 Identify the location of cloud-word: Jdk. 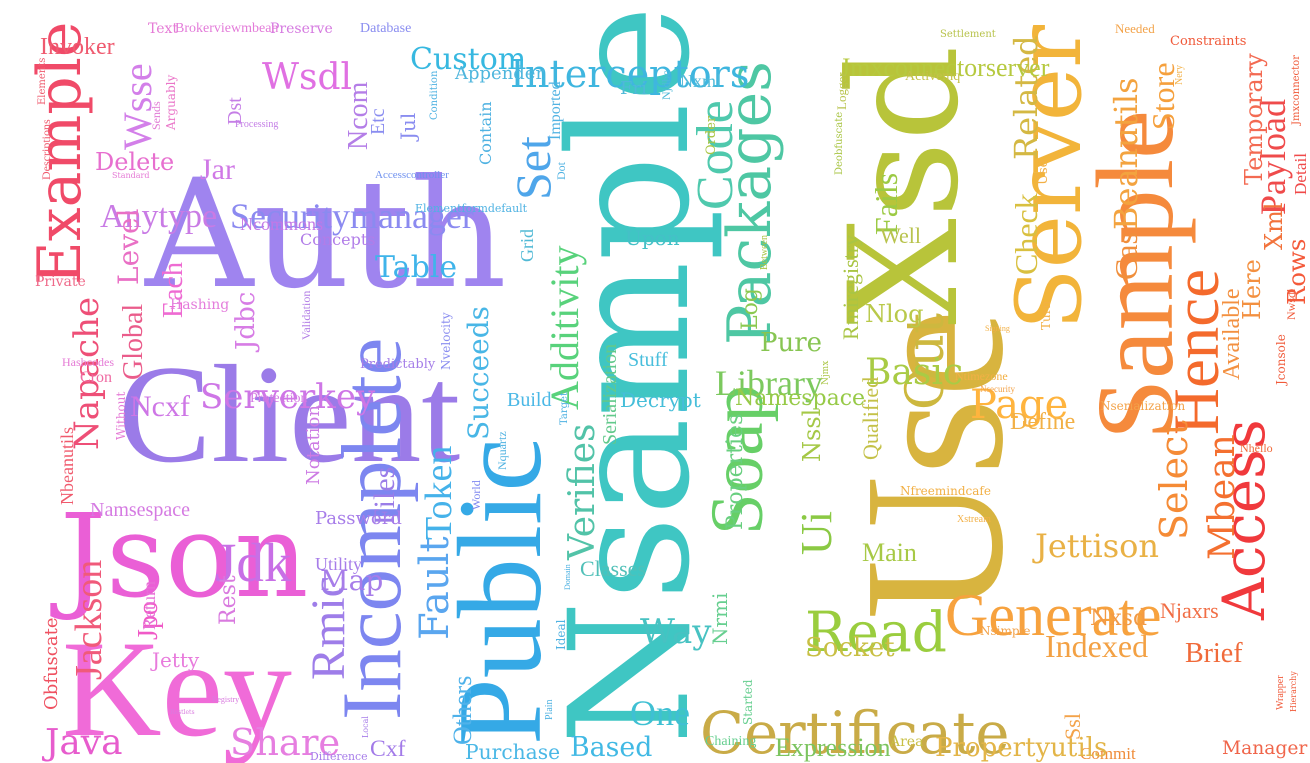
(253, 562).